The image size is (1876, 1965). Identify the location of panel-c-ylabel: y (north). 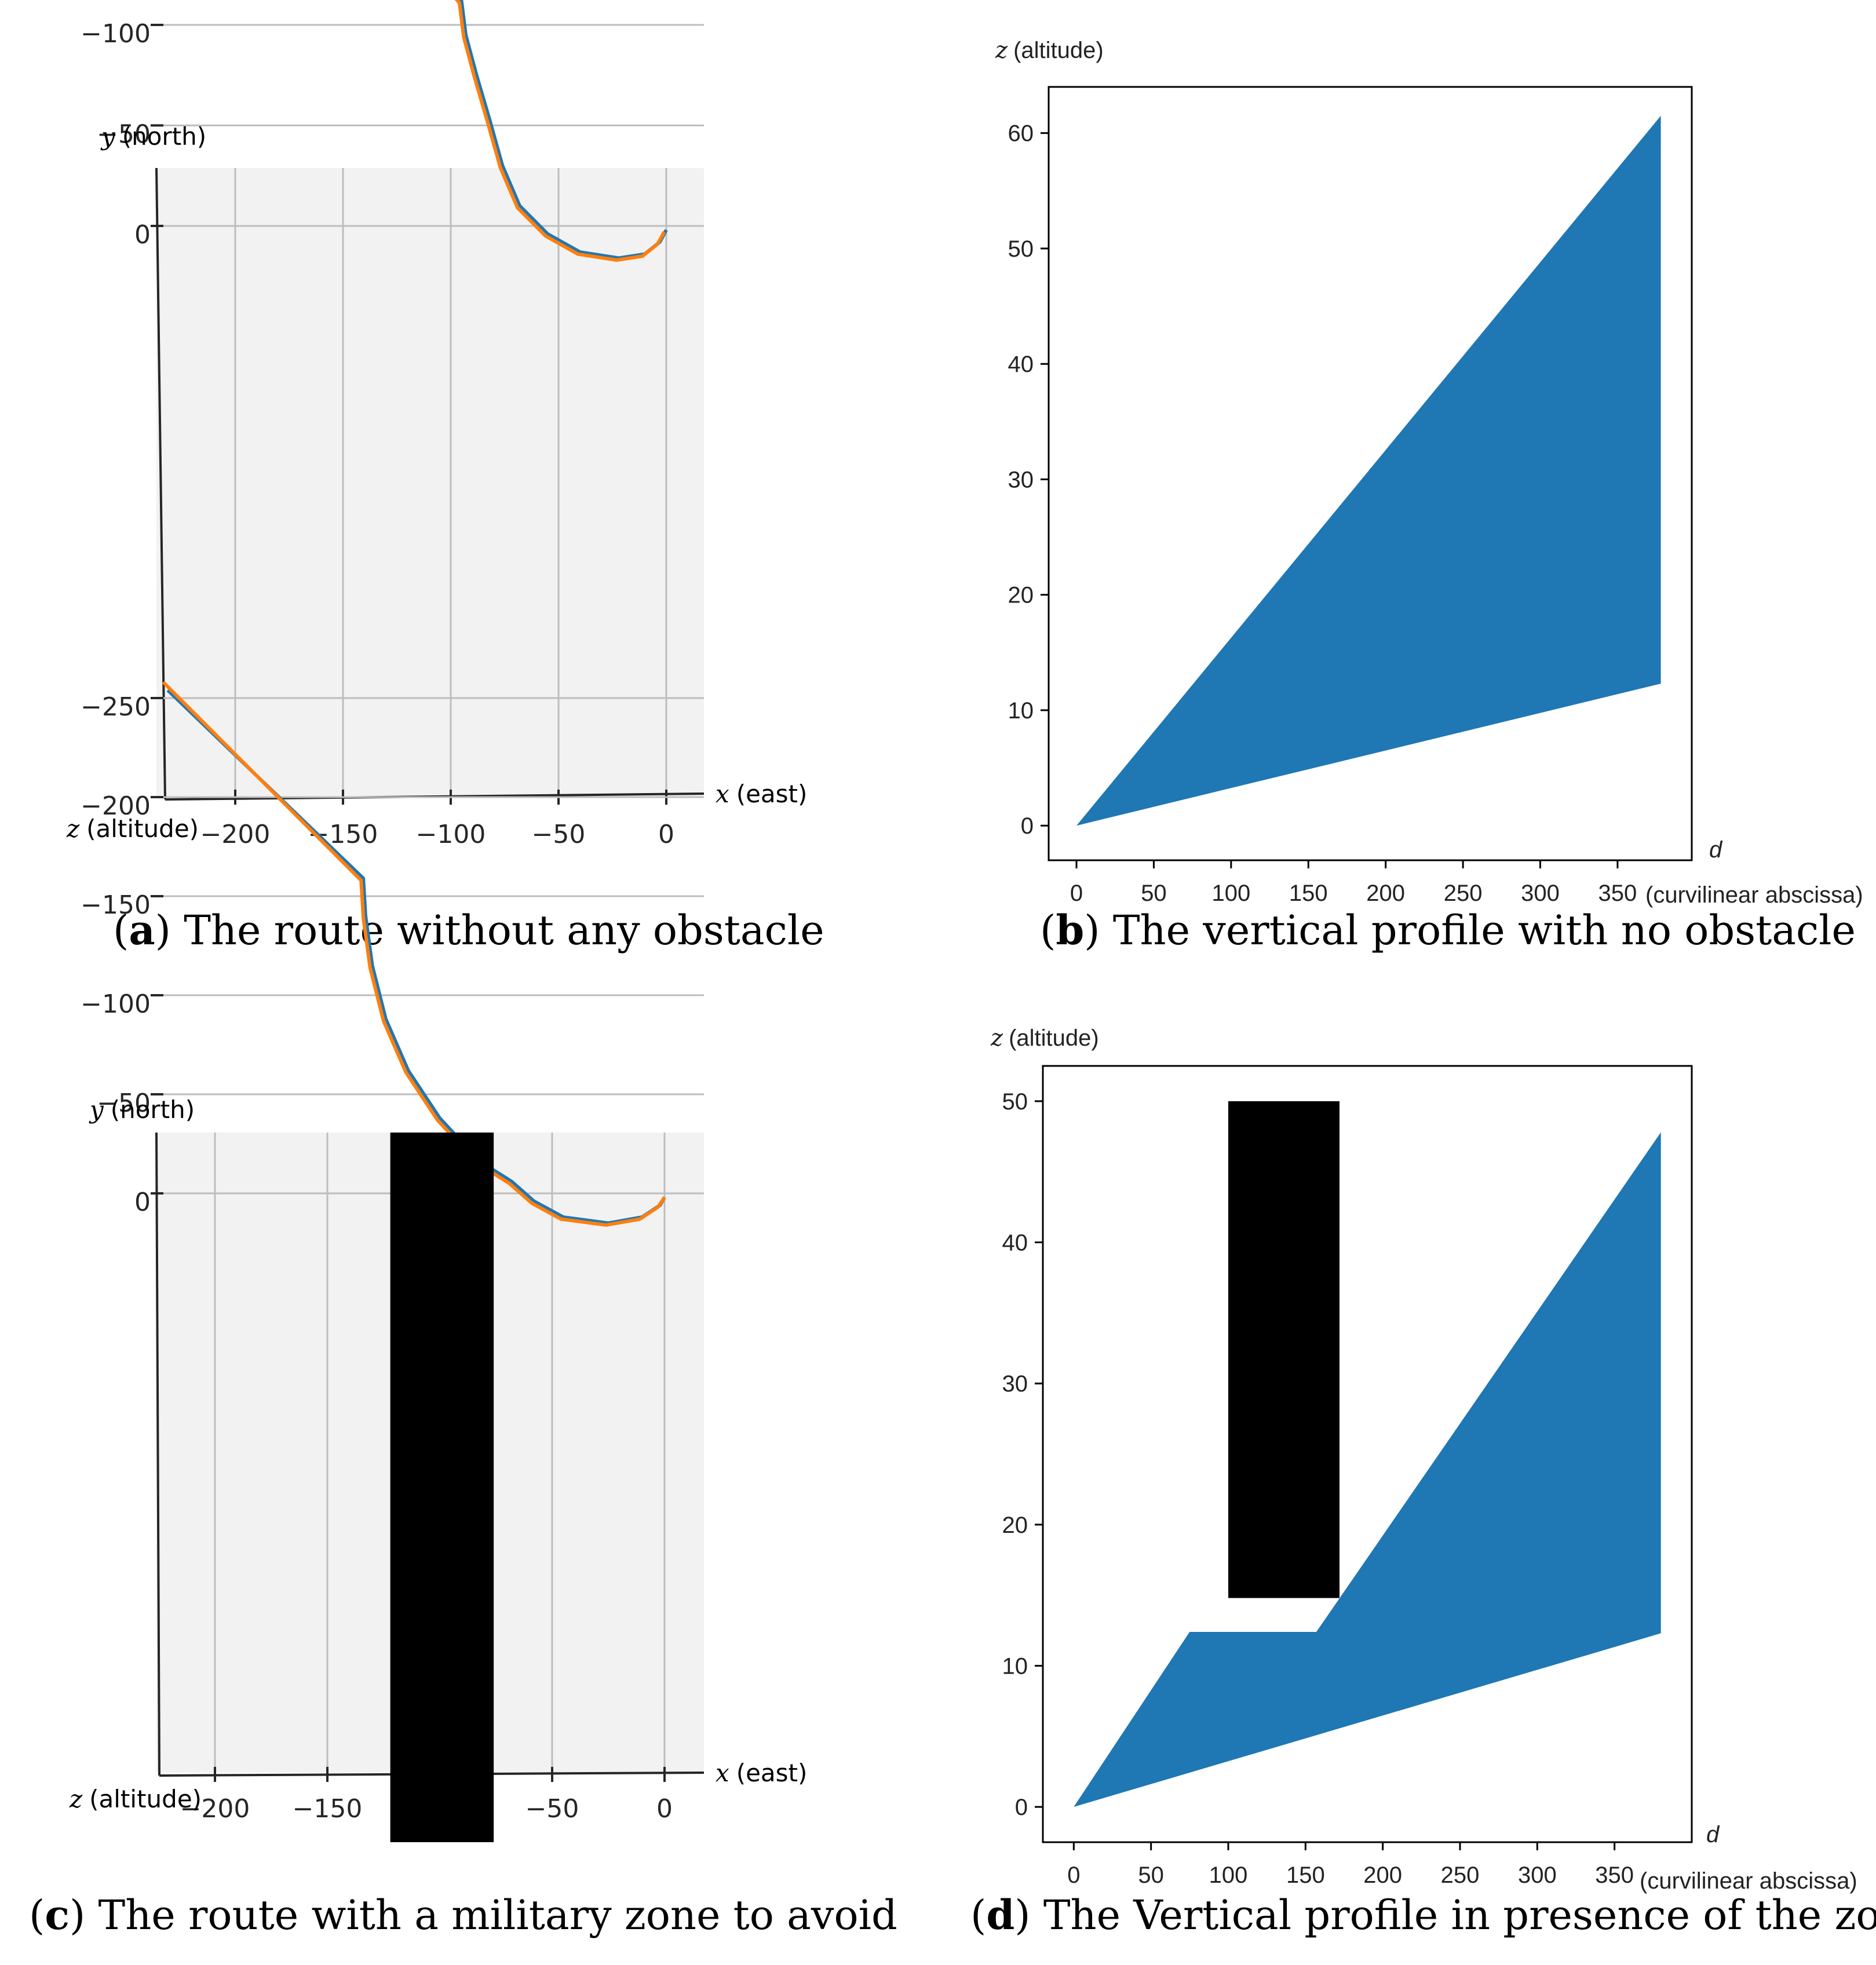
(142, 1109).